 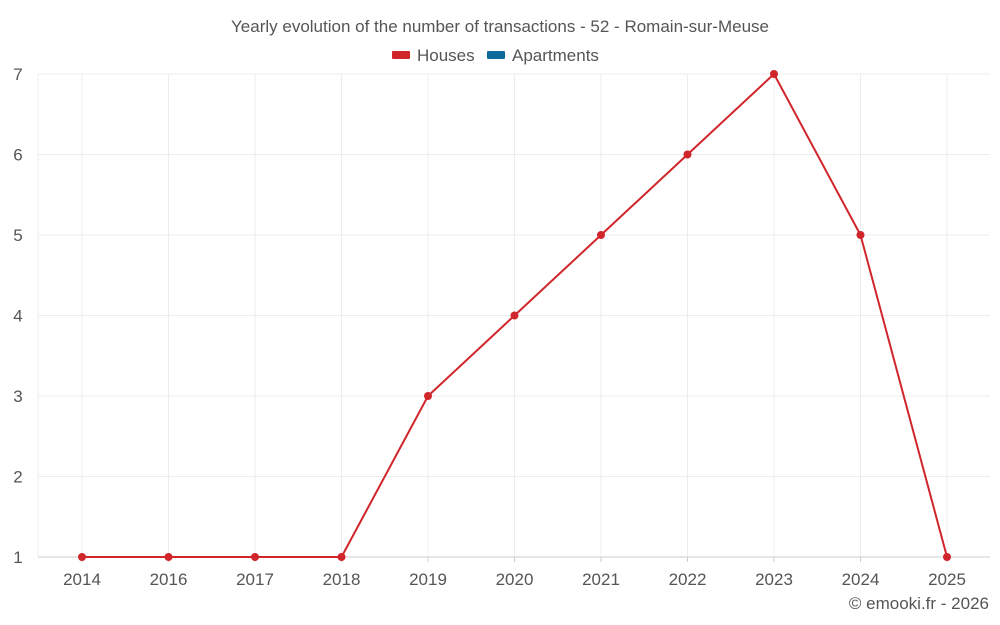 I want to click on data-point-houses-2020, so click(x=514, y=315).